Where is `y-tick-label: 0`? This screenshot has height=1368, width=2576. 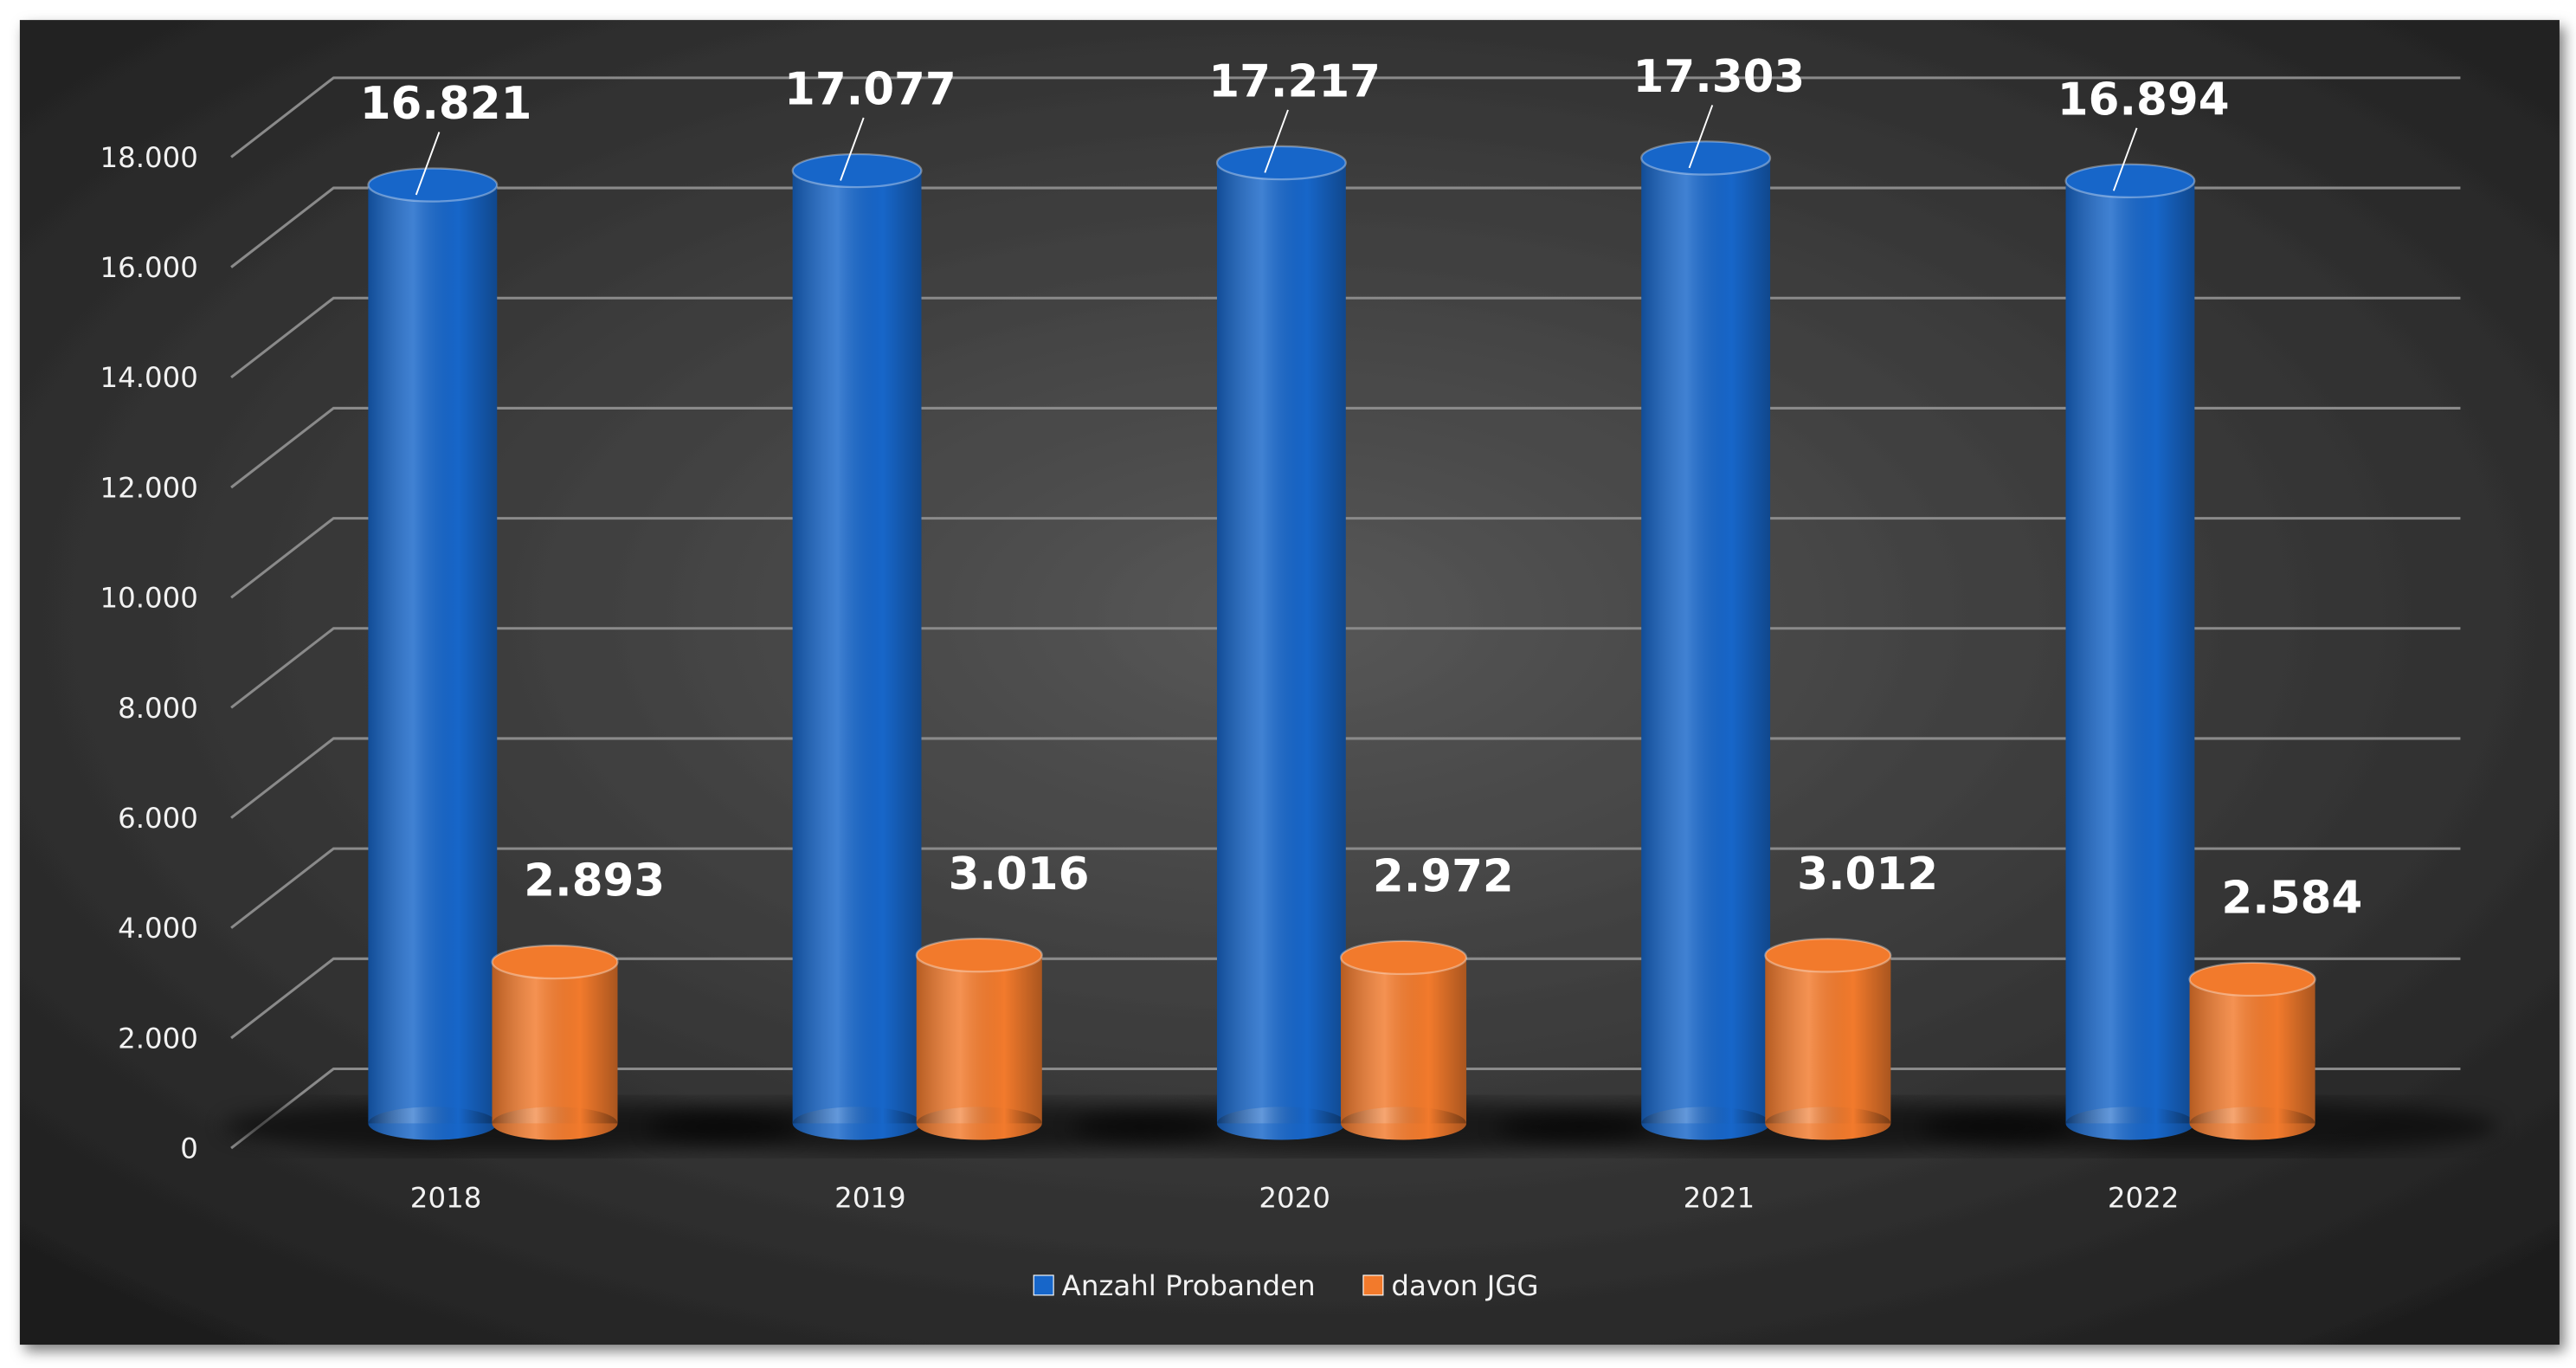
y-tick-label: 0 is located at coordinates (189, 1148).